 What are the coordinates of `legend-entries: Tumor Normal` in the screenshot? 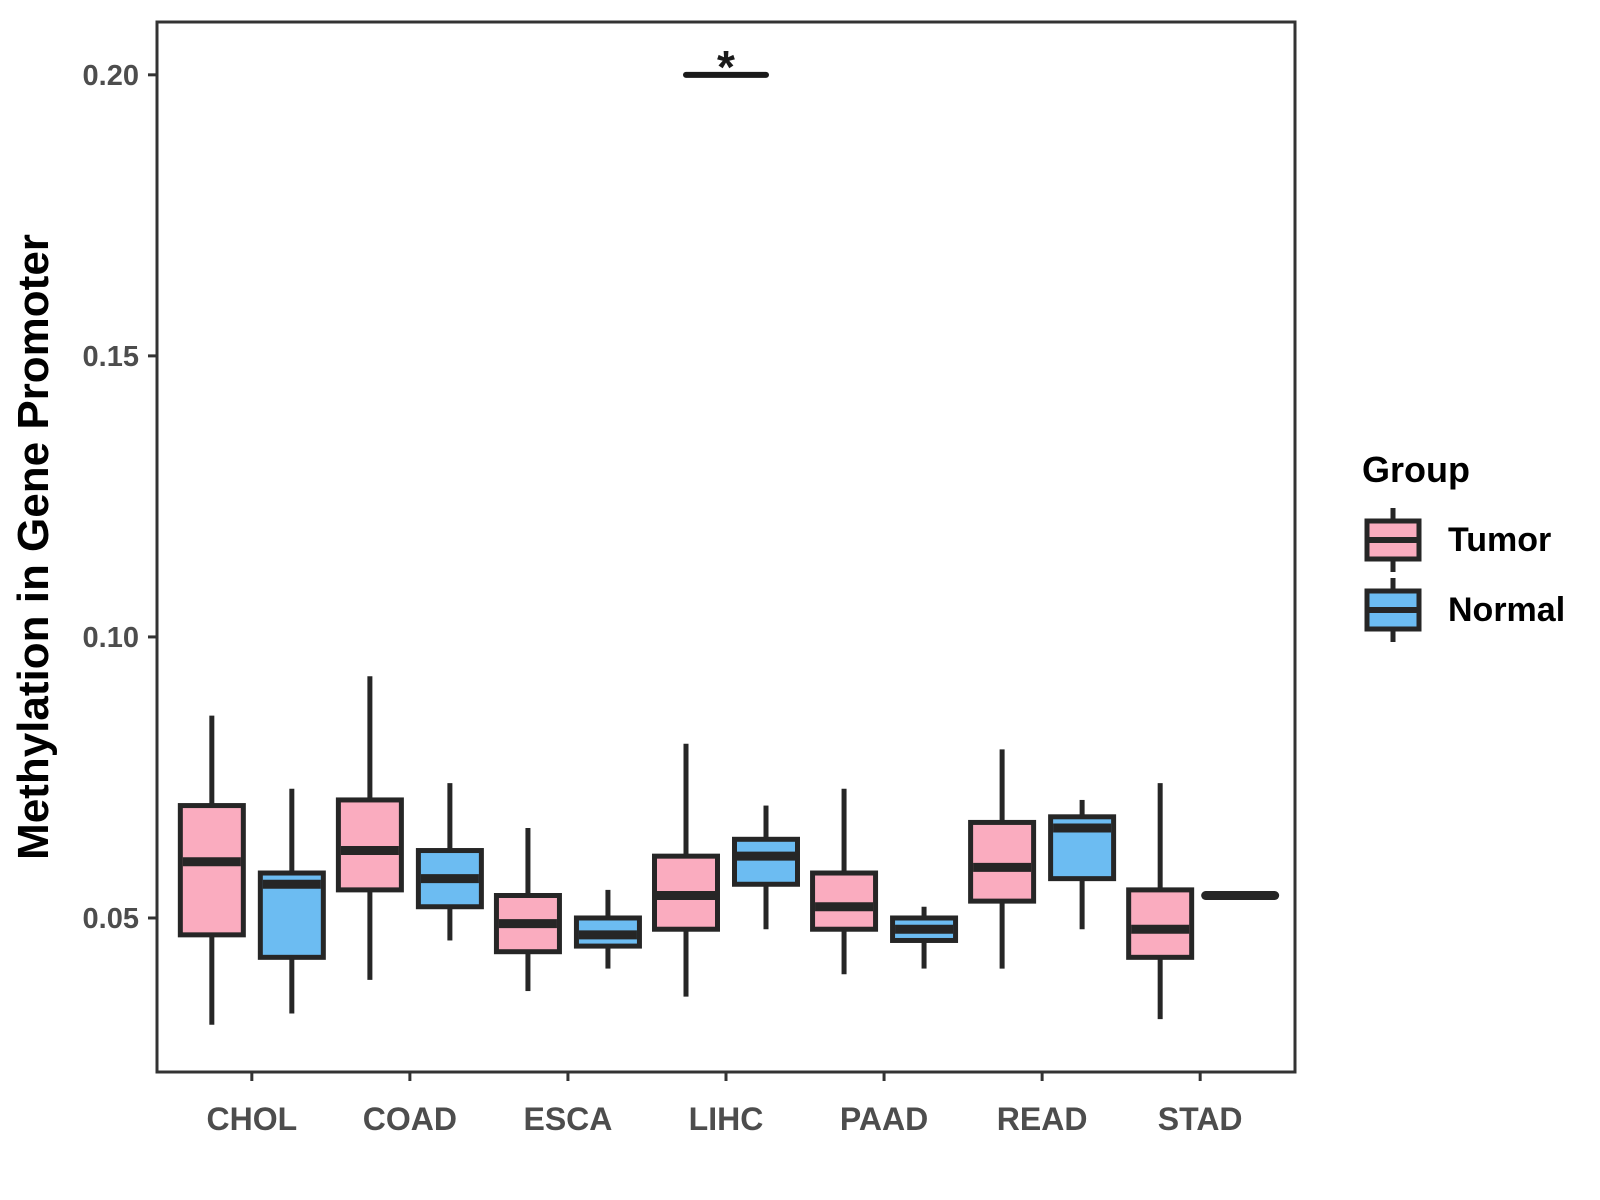 It's located at (1473, 575).